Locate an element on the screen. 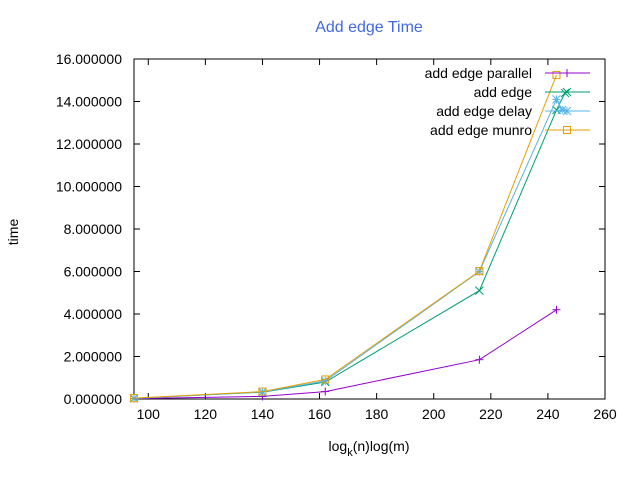  x-tick-label: 180 is located at coordinates (377, 414).